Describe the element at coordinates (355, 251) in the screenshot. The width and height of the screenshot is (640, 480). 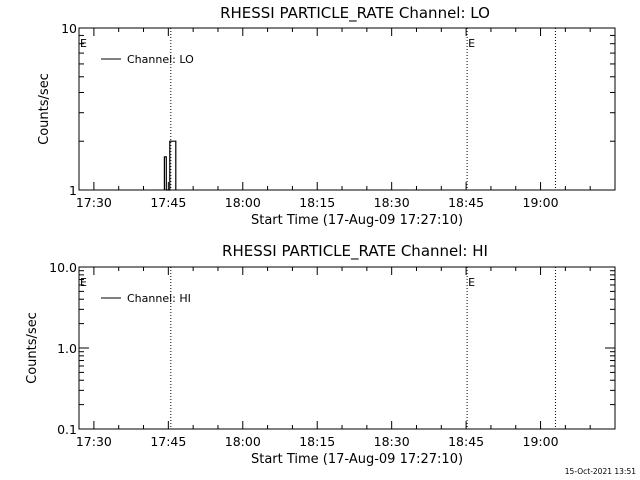
I see `chart-title: RHESSI PARTICLE_RATE Channel: HI` at that location.